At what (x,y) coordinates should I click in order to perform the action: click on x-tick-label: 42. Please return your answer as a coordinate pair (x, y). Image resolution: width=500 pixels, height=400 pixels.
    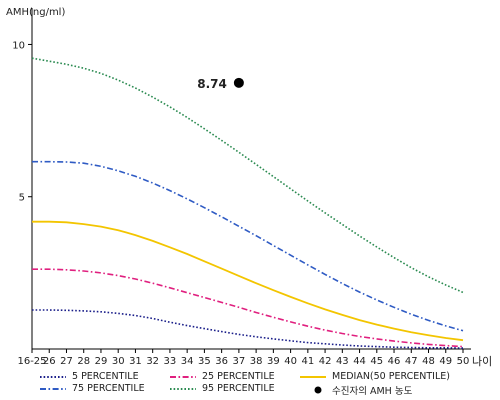
    Looking at the image, I should click on (325, 361).